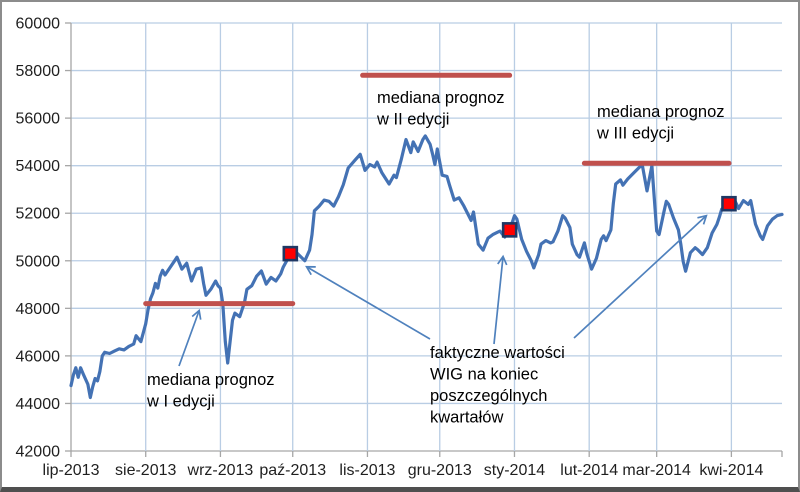  What do you see at coordinates (38, 24) in the screenshot?
I see `y-axis-label: 60000` at bounding box center [38, 24].